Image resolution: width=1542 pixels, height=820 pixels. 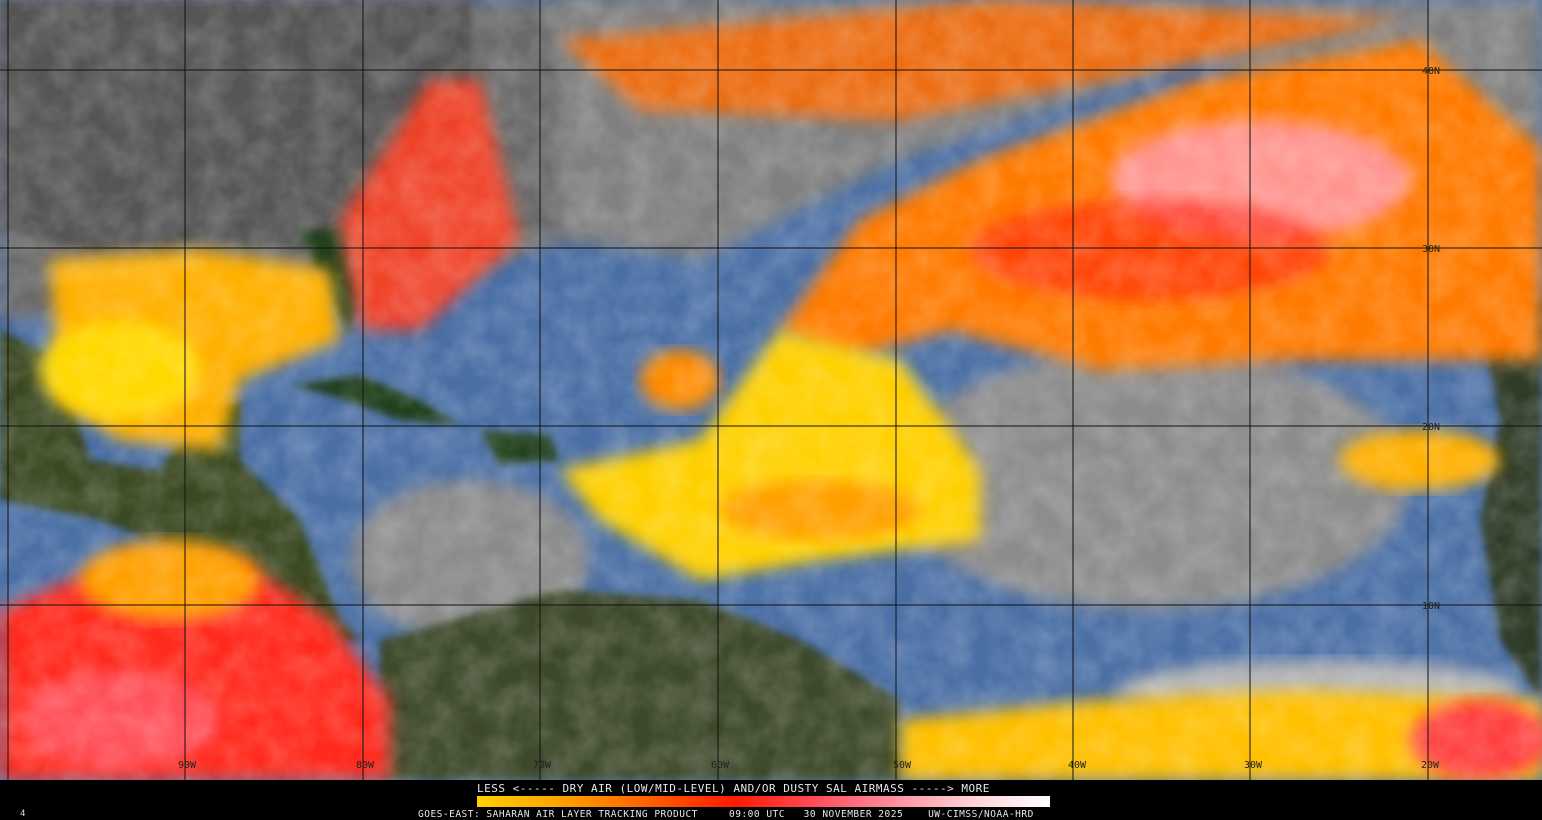 I want to click on lon-label: 90W, so click(x=187, y=765).